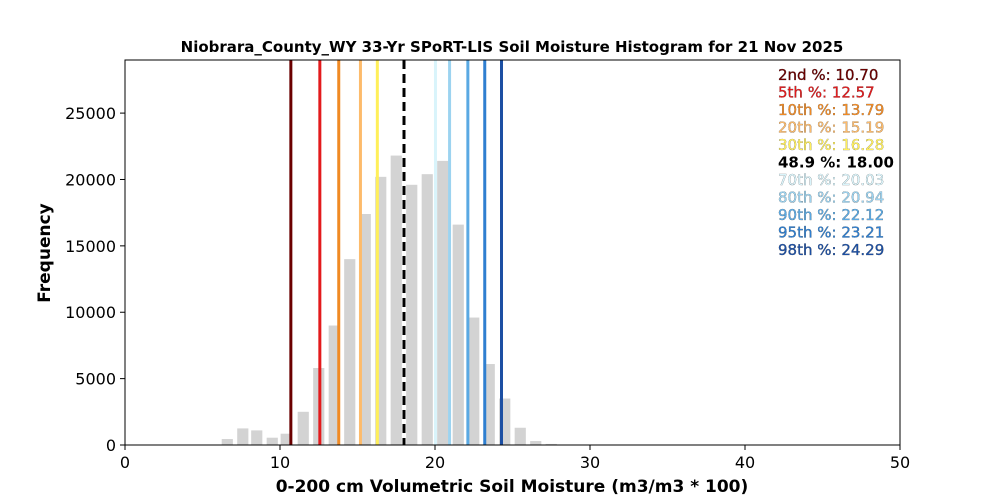 This screenshot has height=500, width=1000. Describe the element at coordinates (831, 110) in the screenshot. I see `legend-entry-2: 10th %: 13.79` at that location.